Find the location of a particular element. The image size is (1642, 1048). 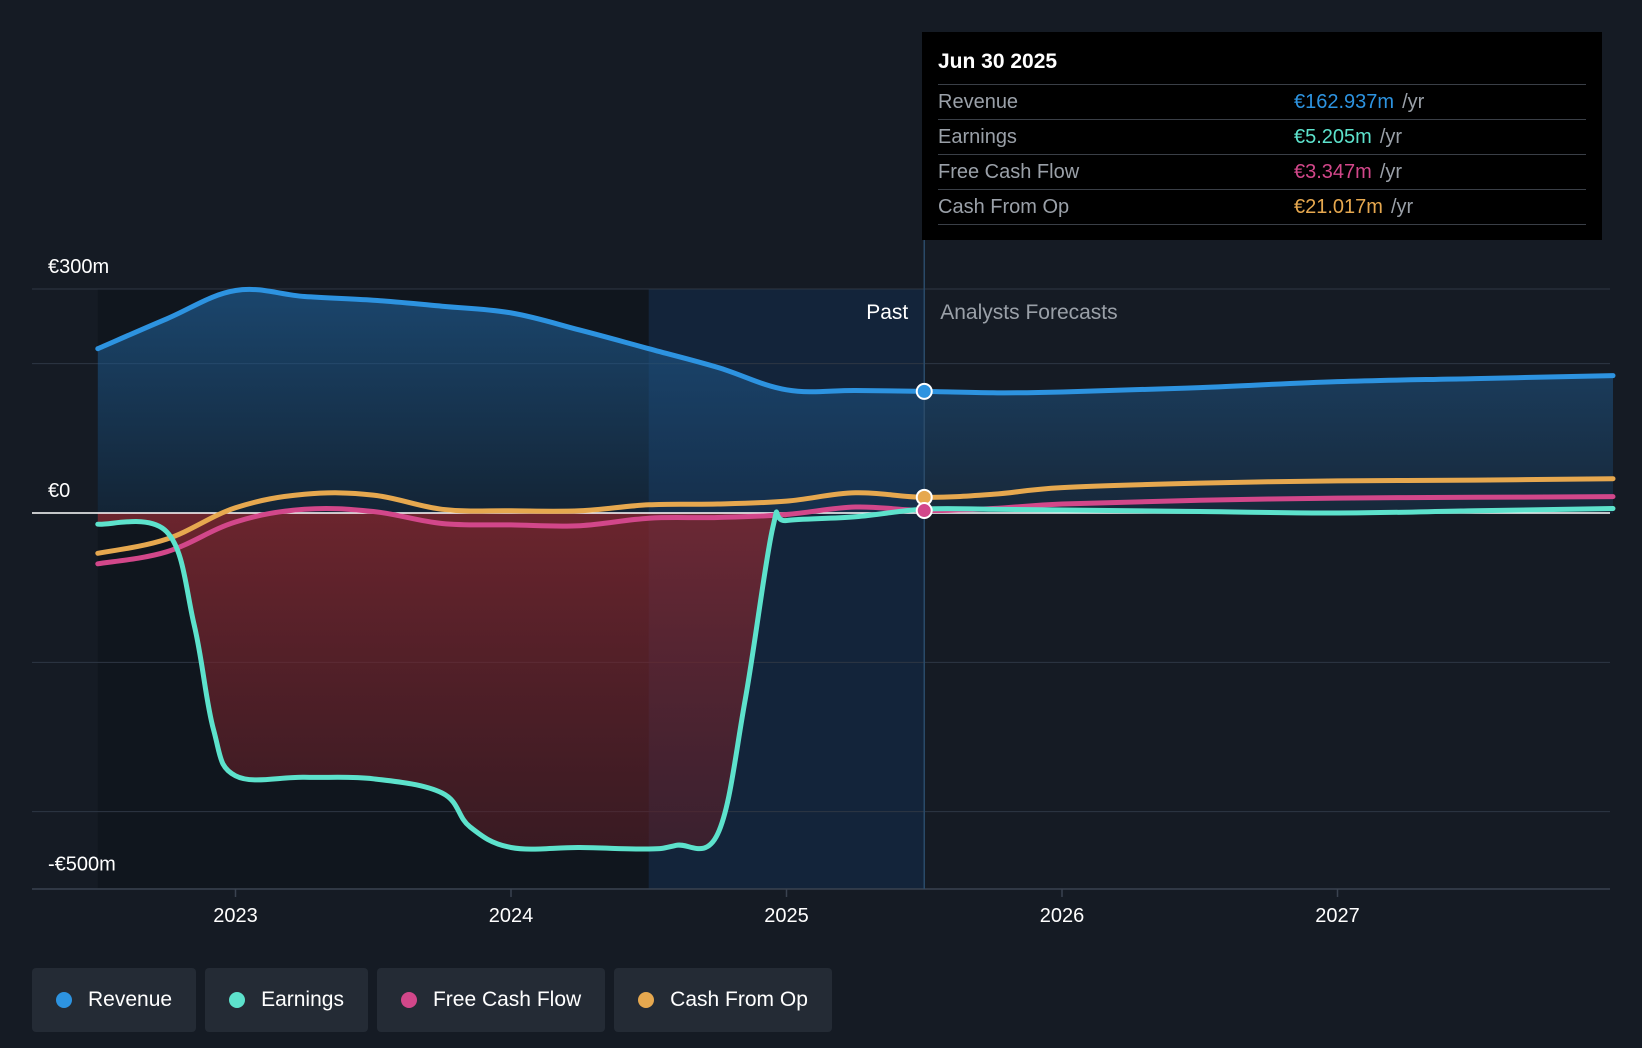

tooltip-row-revenue: Revenue €162.937m /yr is located at coordinates (1262, 102).